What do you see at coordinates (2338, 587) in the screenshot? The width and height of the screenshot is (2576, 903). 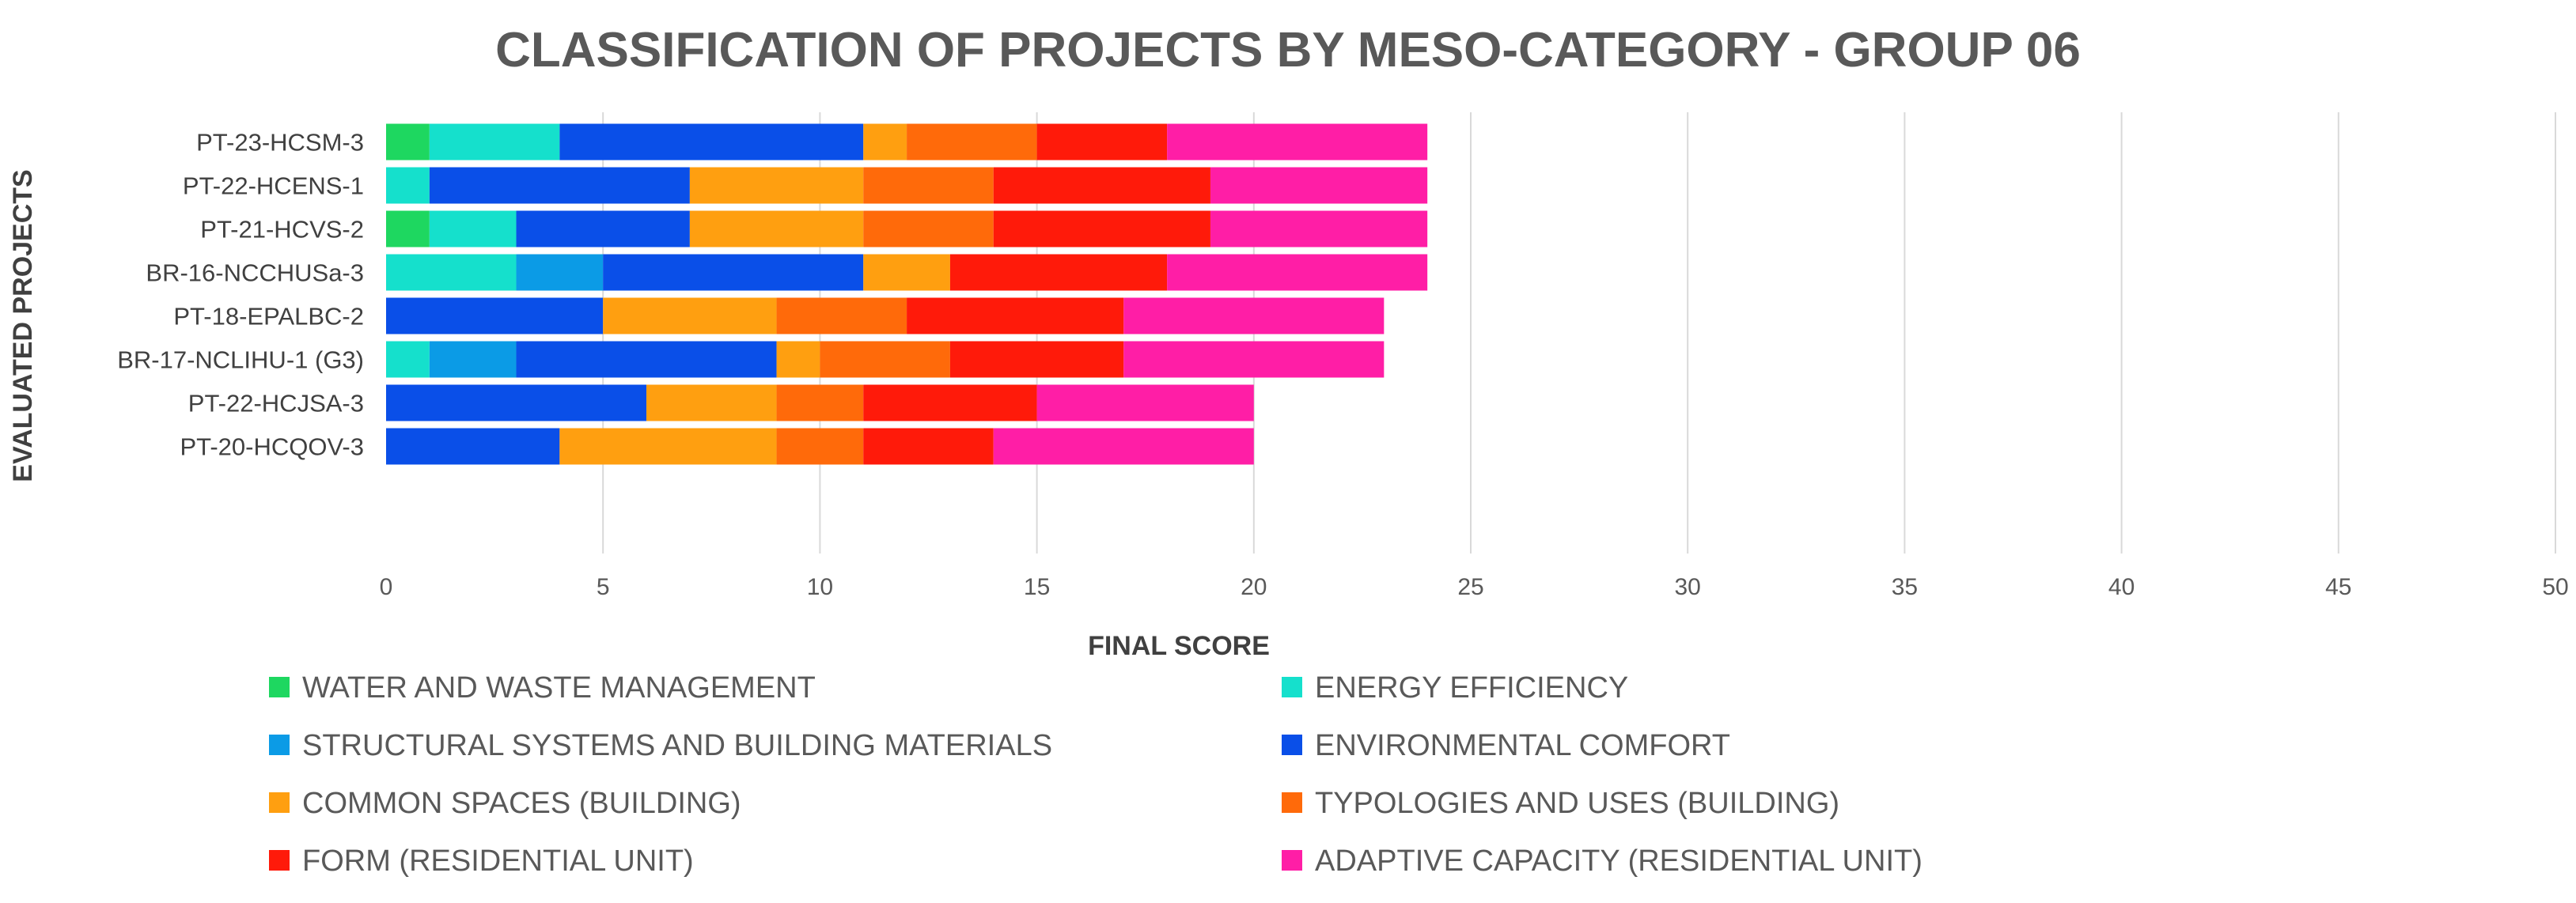 I see `x-tick-label: 45` at bounding box center [2338, 587].